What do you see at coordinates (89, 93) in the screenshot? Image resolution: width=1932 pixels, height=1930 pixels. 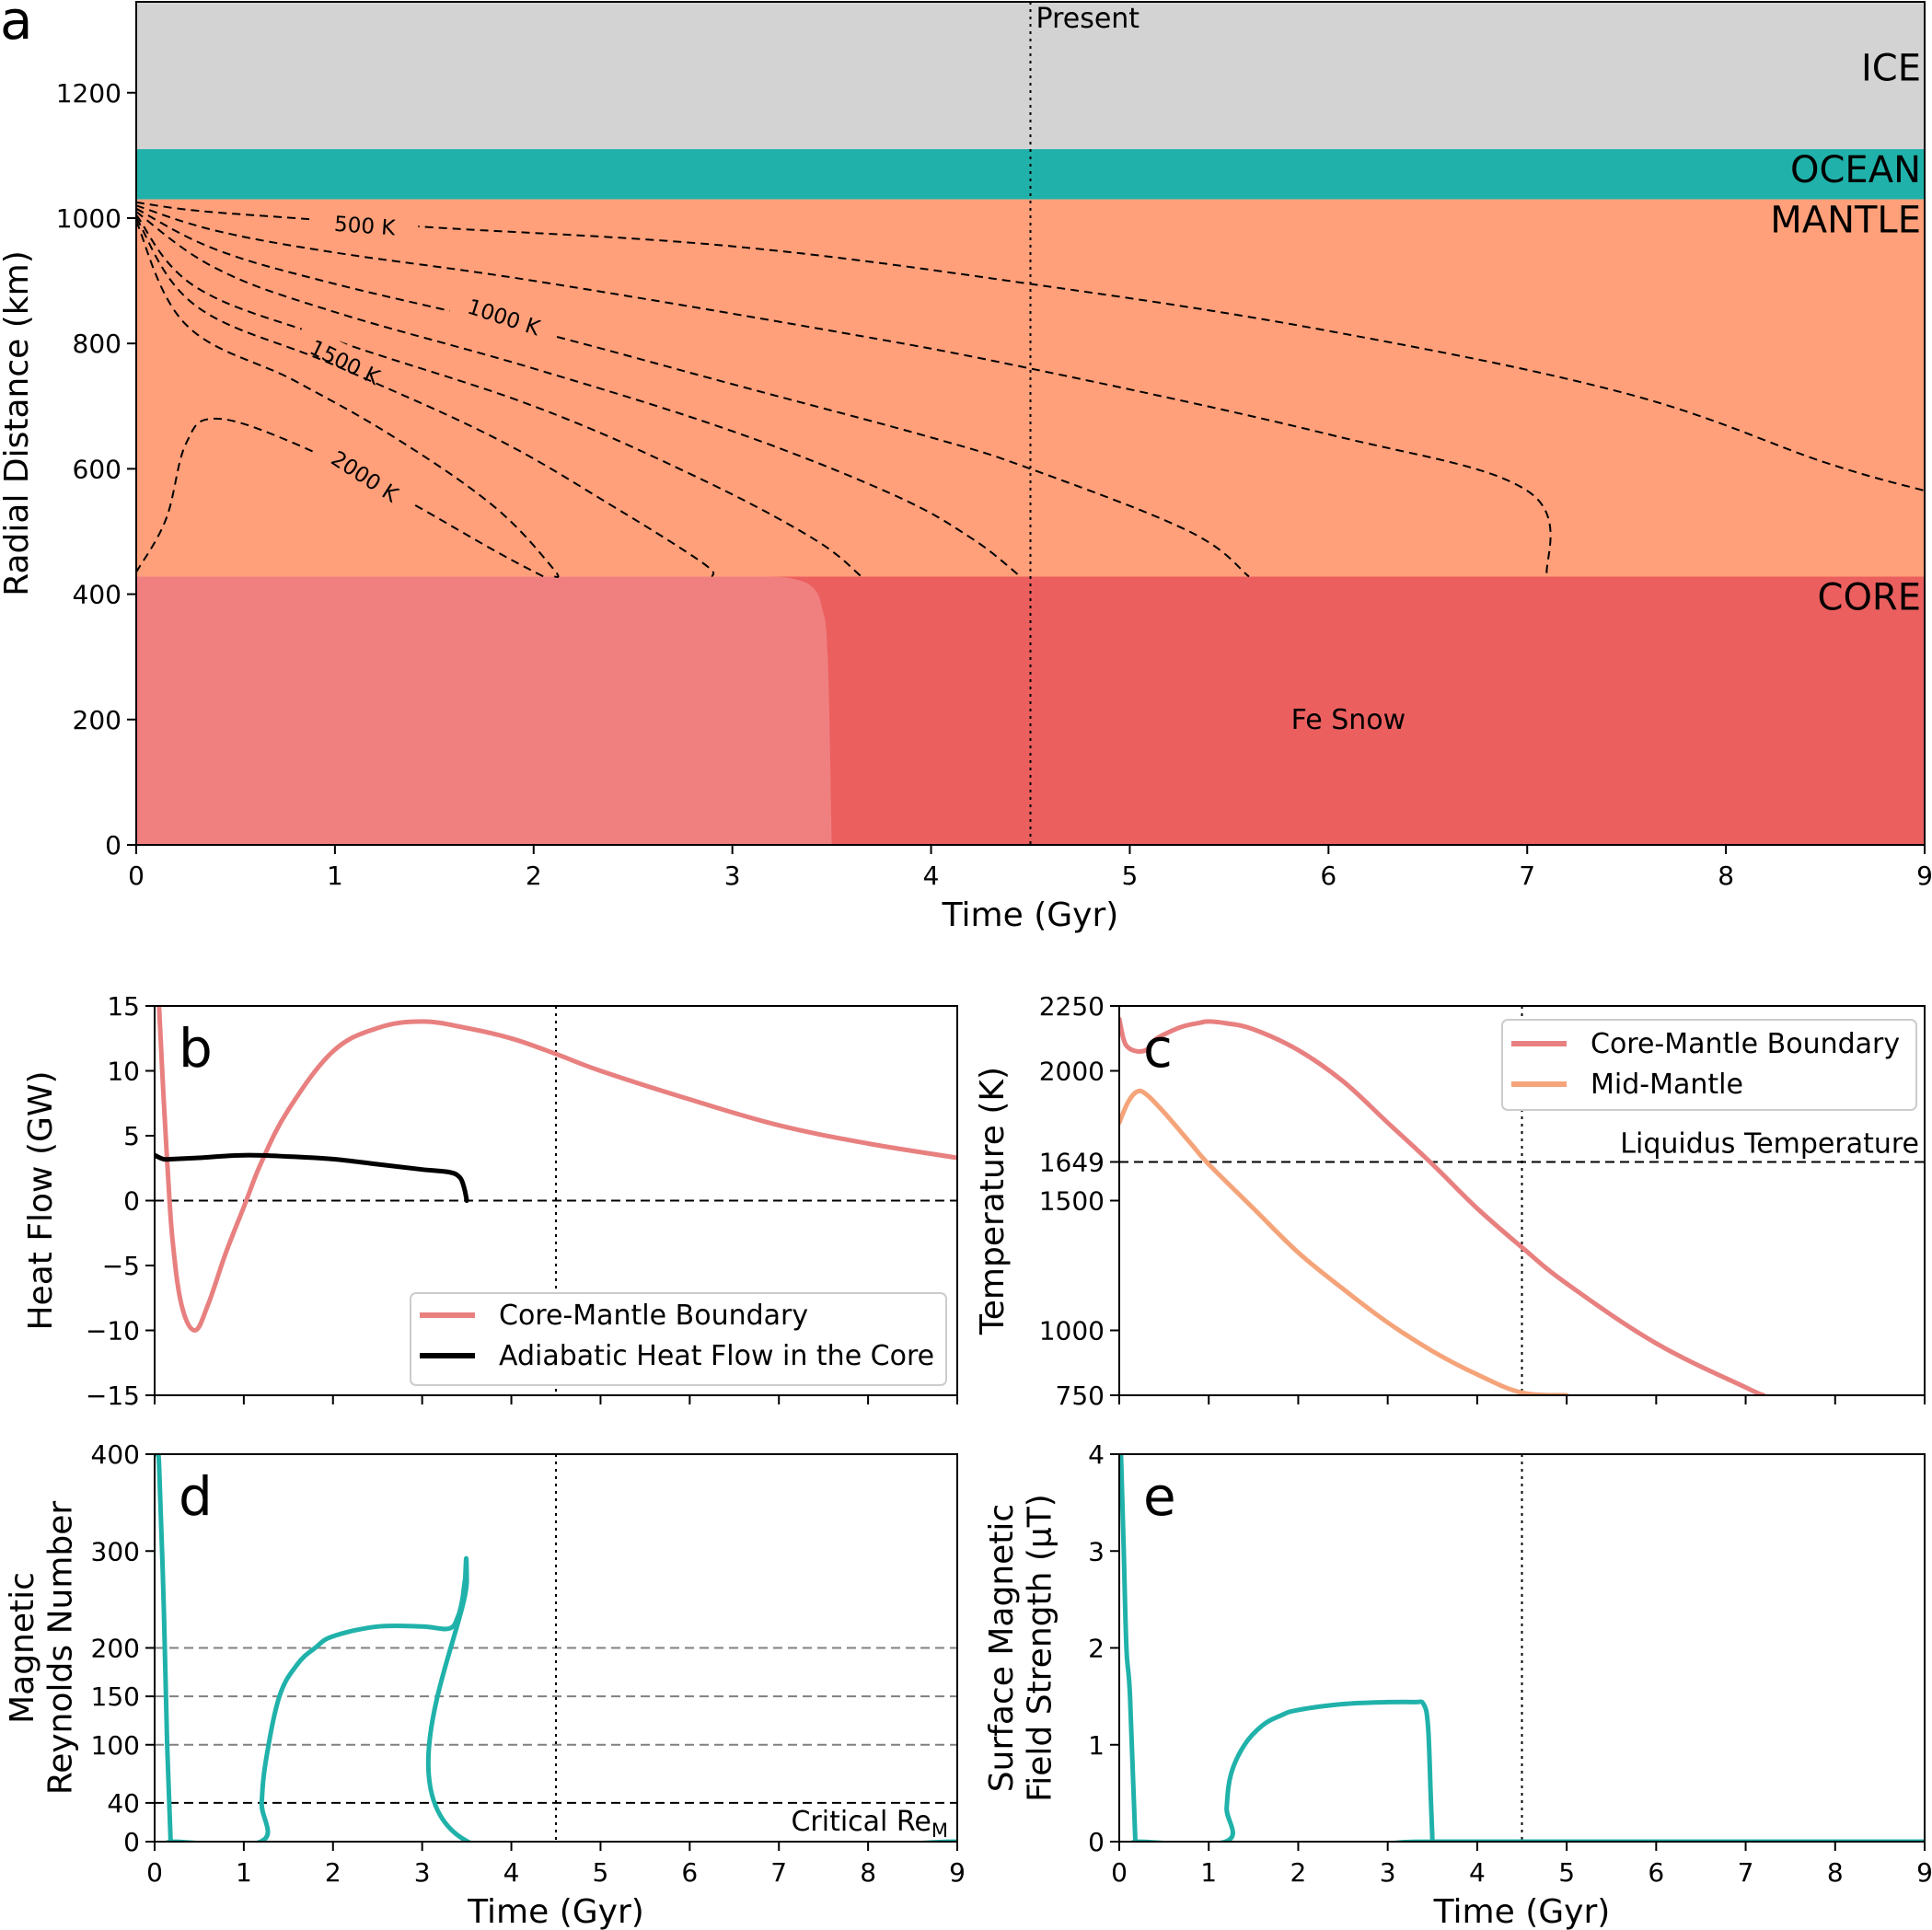 I see `y-tick-label: 1200` at bounding box center [89, 93].